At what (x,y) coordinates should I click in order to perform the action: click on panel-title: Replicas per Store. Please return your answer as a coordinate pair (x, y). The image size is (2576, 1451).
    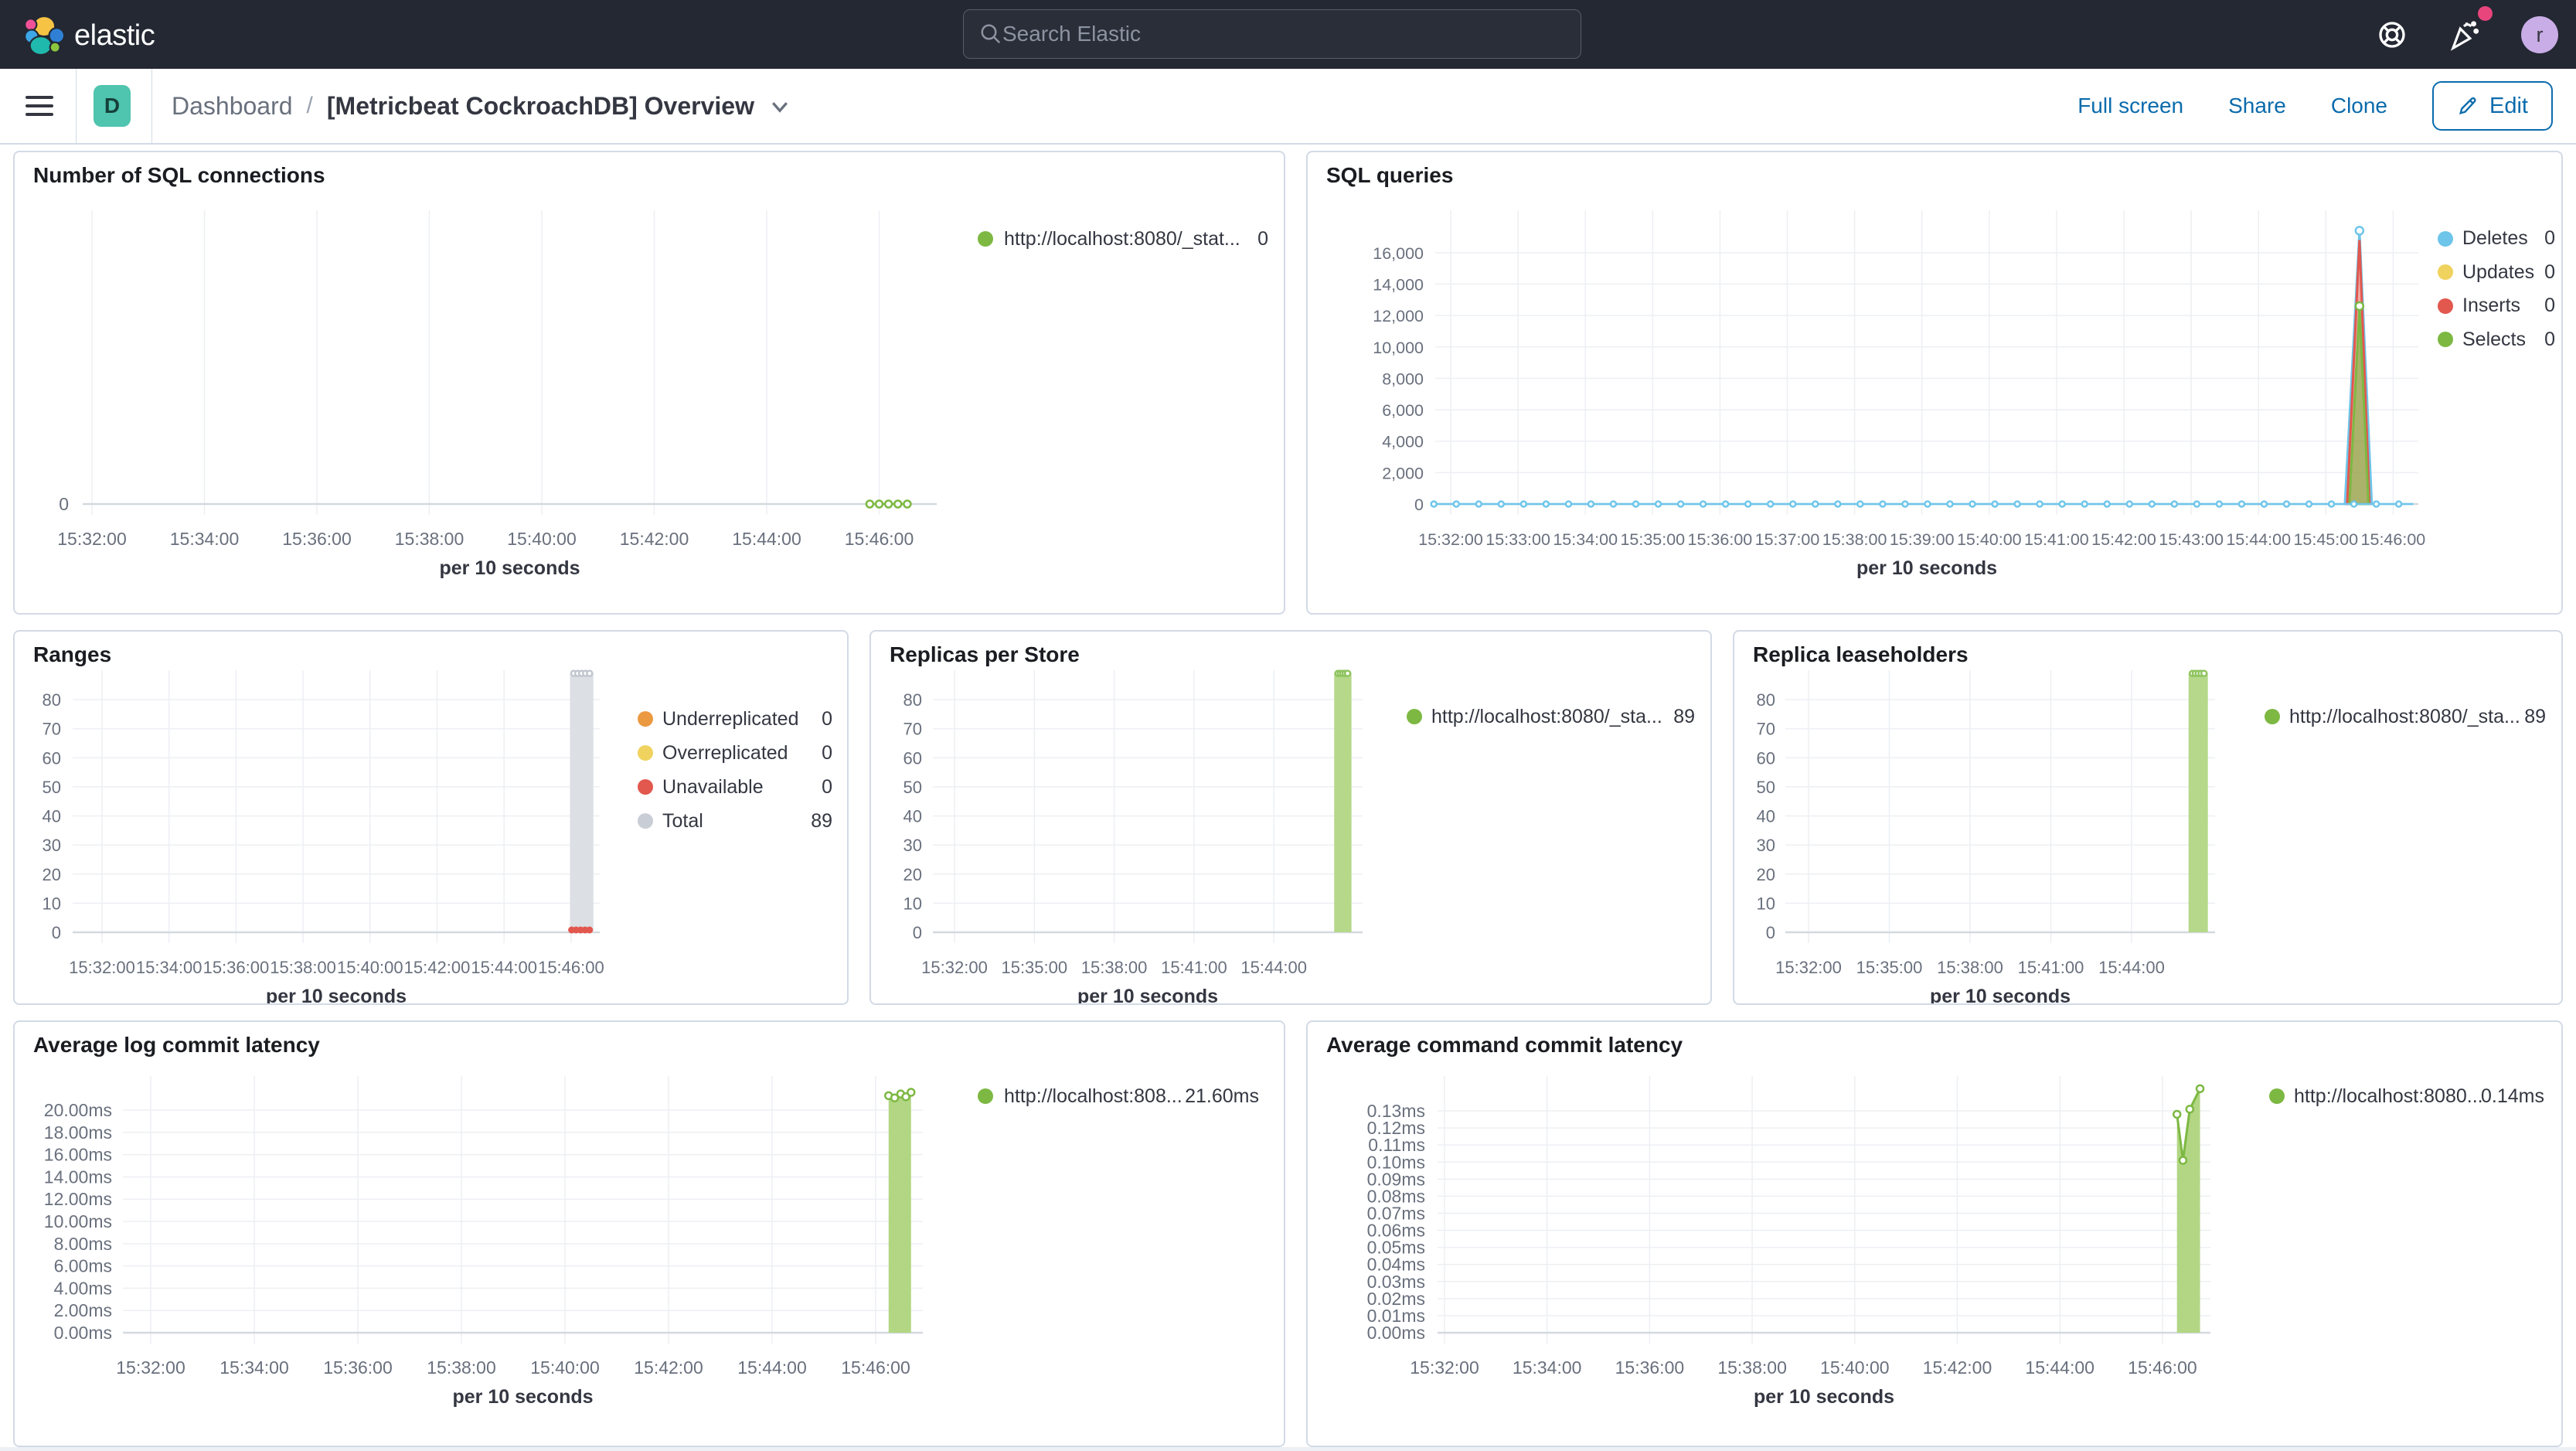
    Looking at the image, I should click on (985, 654).